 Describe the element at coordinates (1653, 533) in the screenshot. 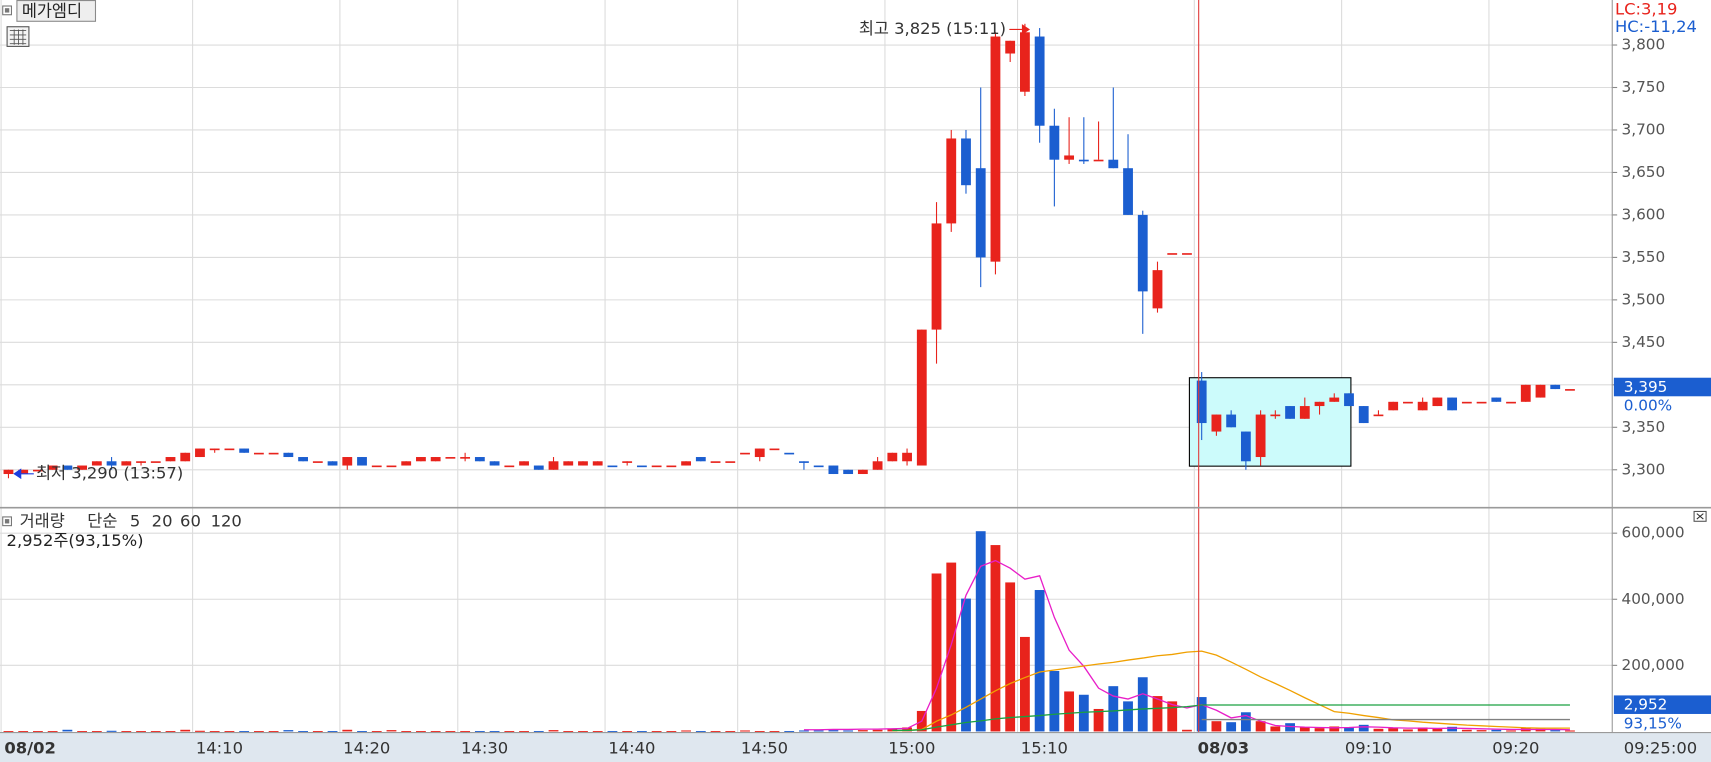

I see `y-tick-label: 600,000` at that location.